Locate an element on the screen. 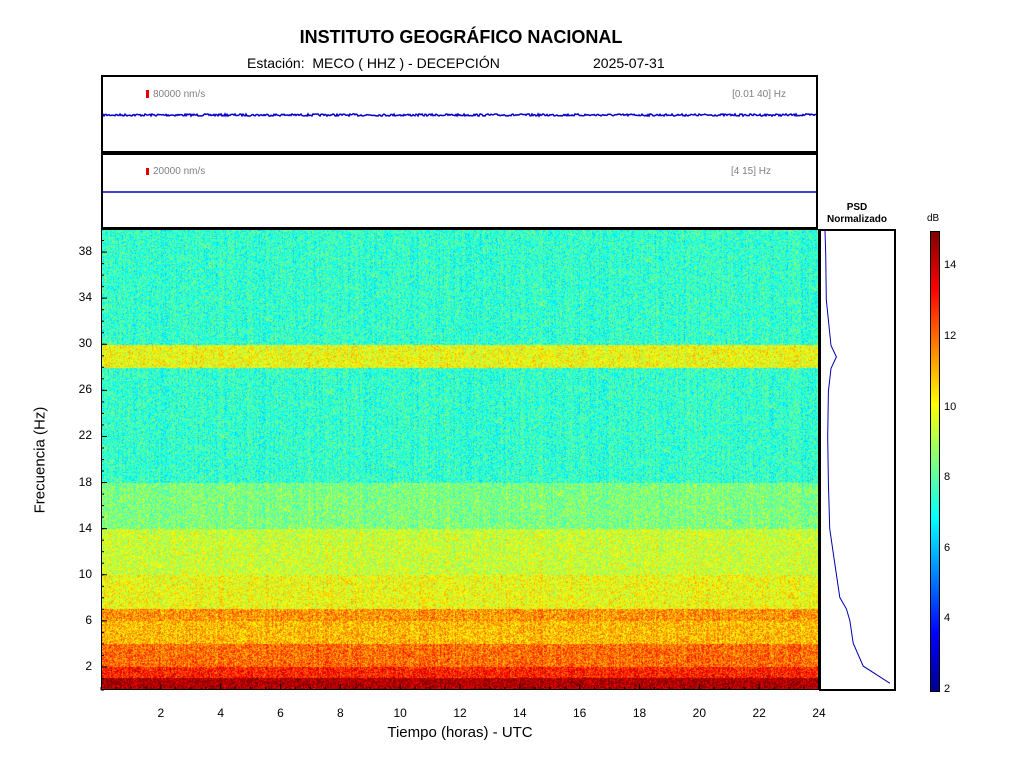  colorbar-tick-label: 6 is located at coordinates (947, 547).